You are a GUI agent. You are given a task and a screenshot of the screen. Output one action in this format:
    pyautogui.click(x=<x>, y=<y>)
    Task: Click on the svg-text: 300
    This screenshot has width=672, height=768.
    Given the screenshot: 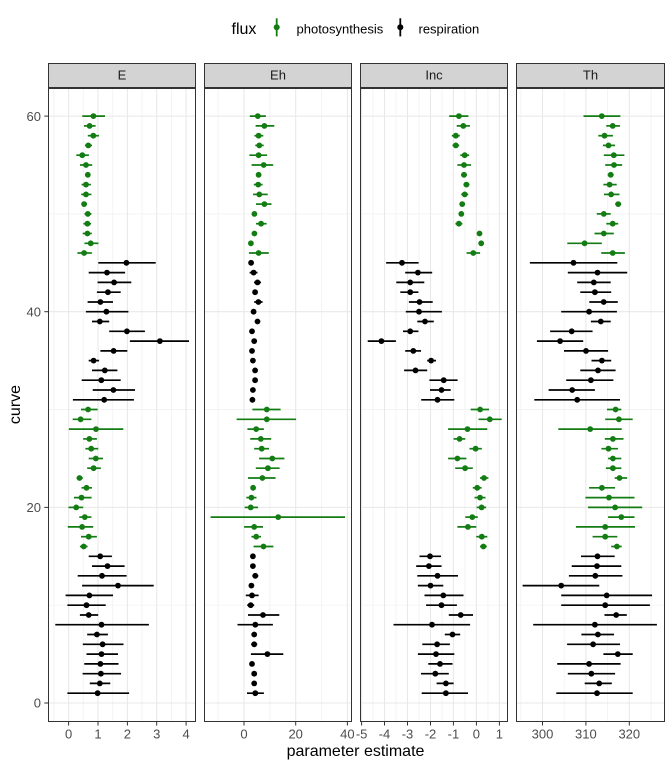 What is the action you would take?
    pyautogui.click(x=543, y=734)
    